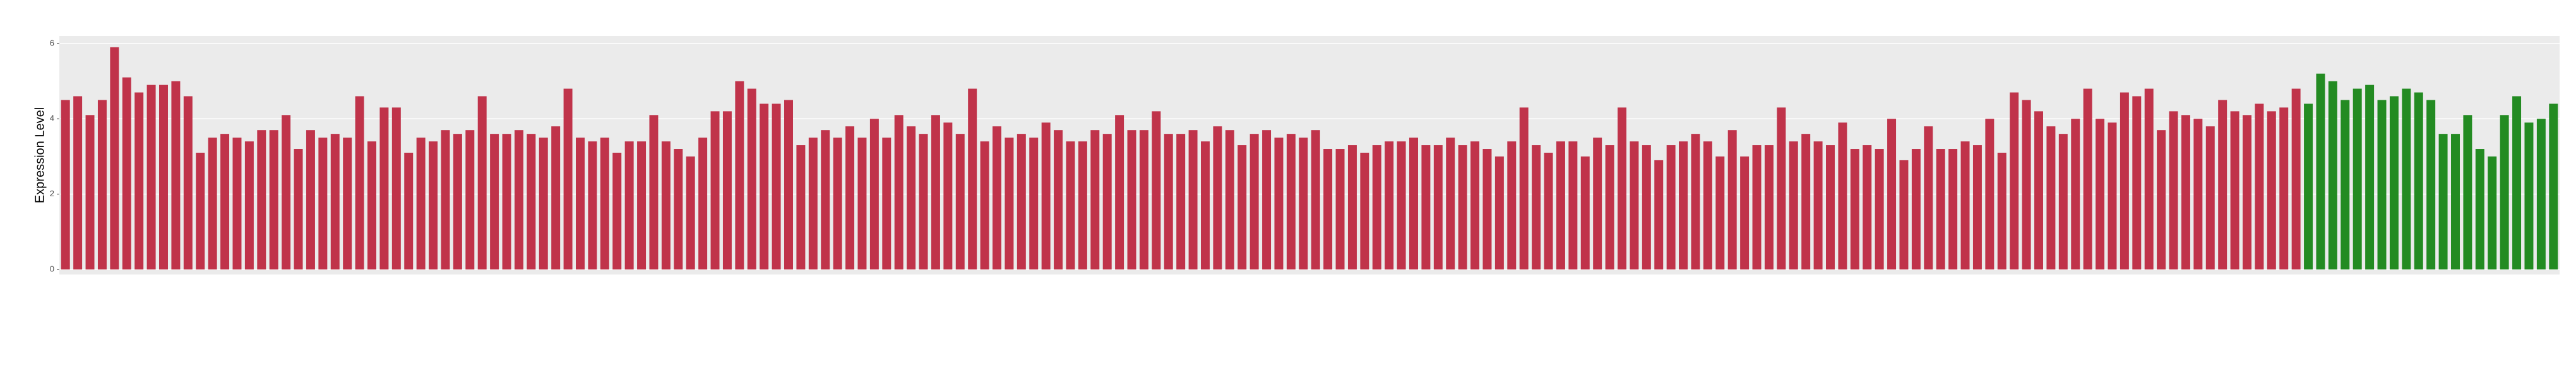 This screenshot has height=366, width=2576. I want to click on y-tick-label: 2, so click(52, 193).